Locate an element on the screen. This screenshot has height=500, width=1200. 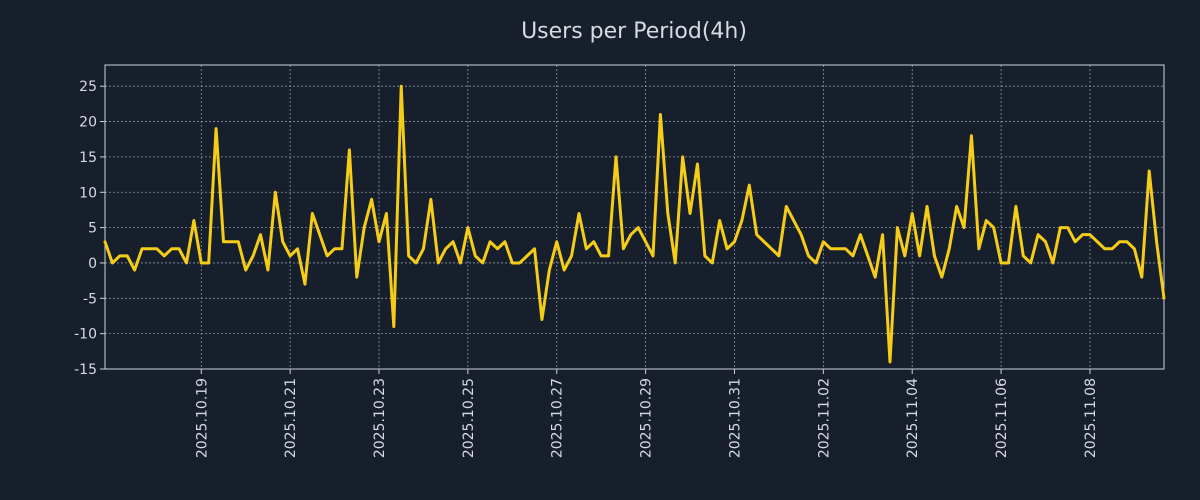
y-tick-label: 25 is located at coordinates (88, 87).